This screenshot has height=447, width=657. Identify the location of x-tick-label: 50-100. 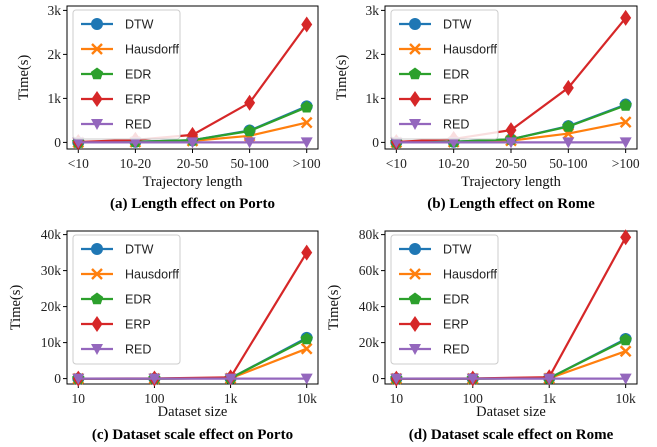
(249, 163).